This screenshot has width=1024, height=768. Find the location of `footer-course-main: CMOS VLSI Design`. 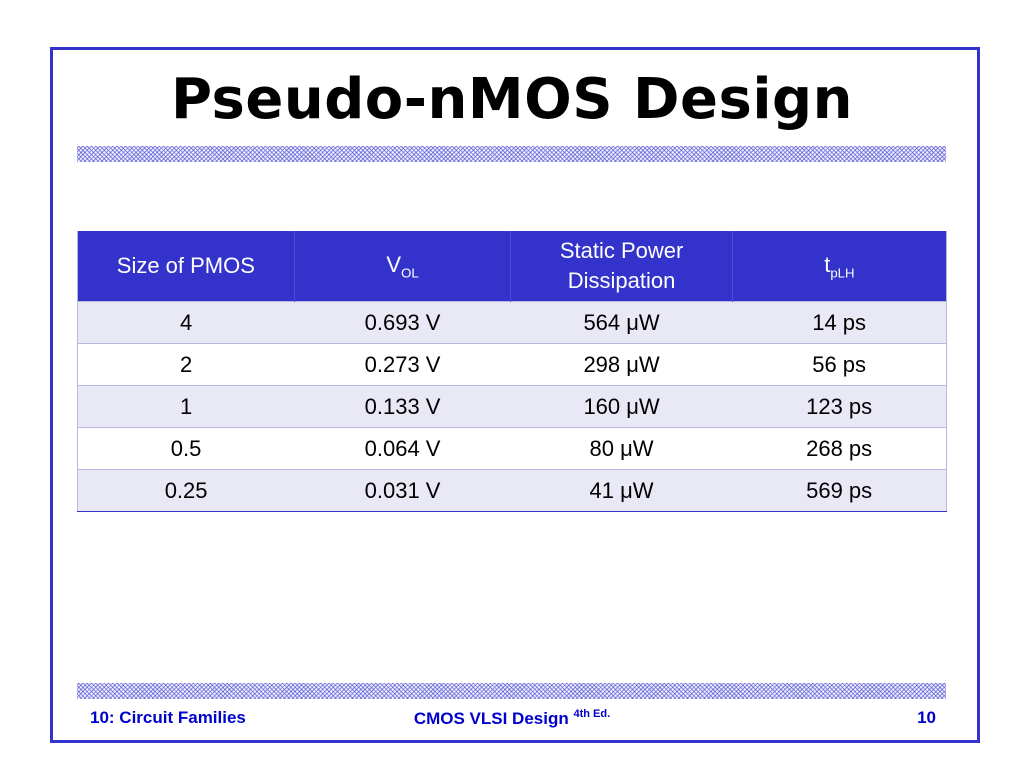

footer-course-main: CMOS VLSI Design is located at coordinates (491, 718).